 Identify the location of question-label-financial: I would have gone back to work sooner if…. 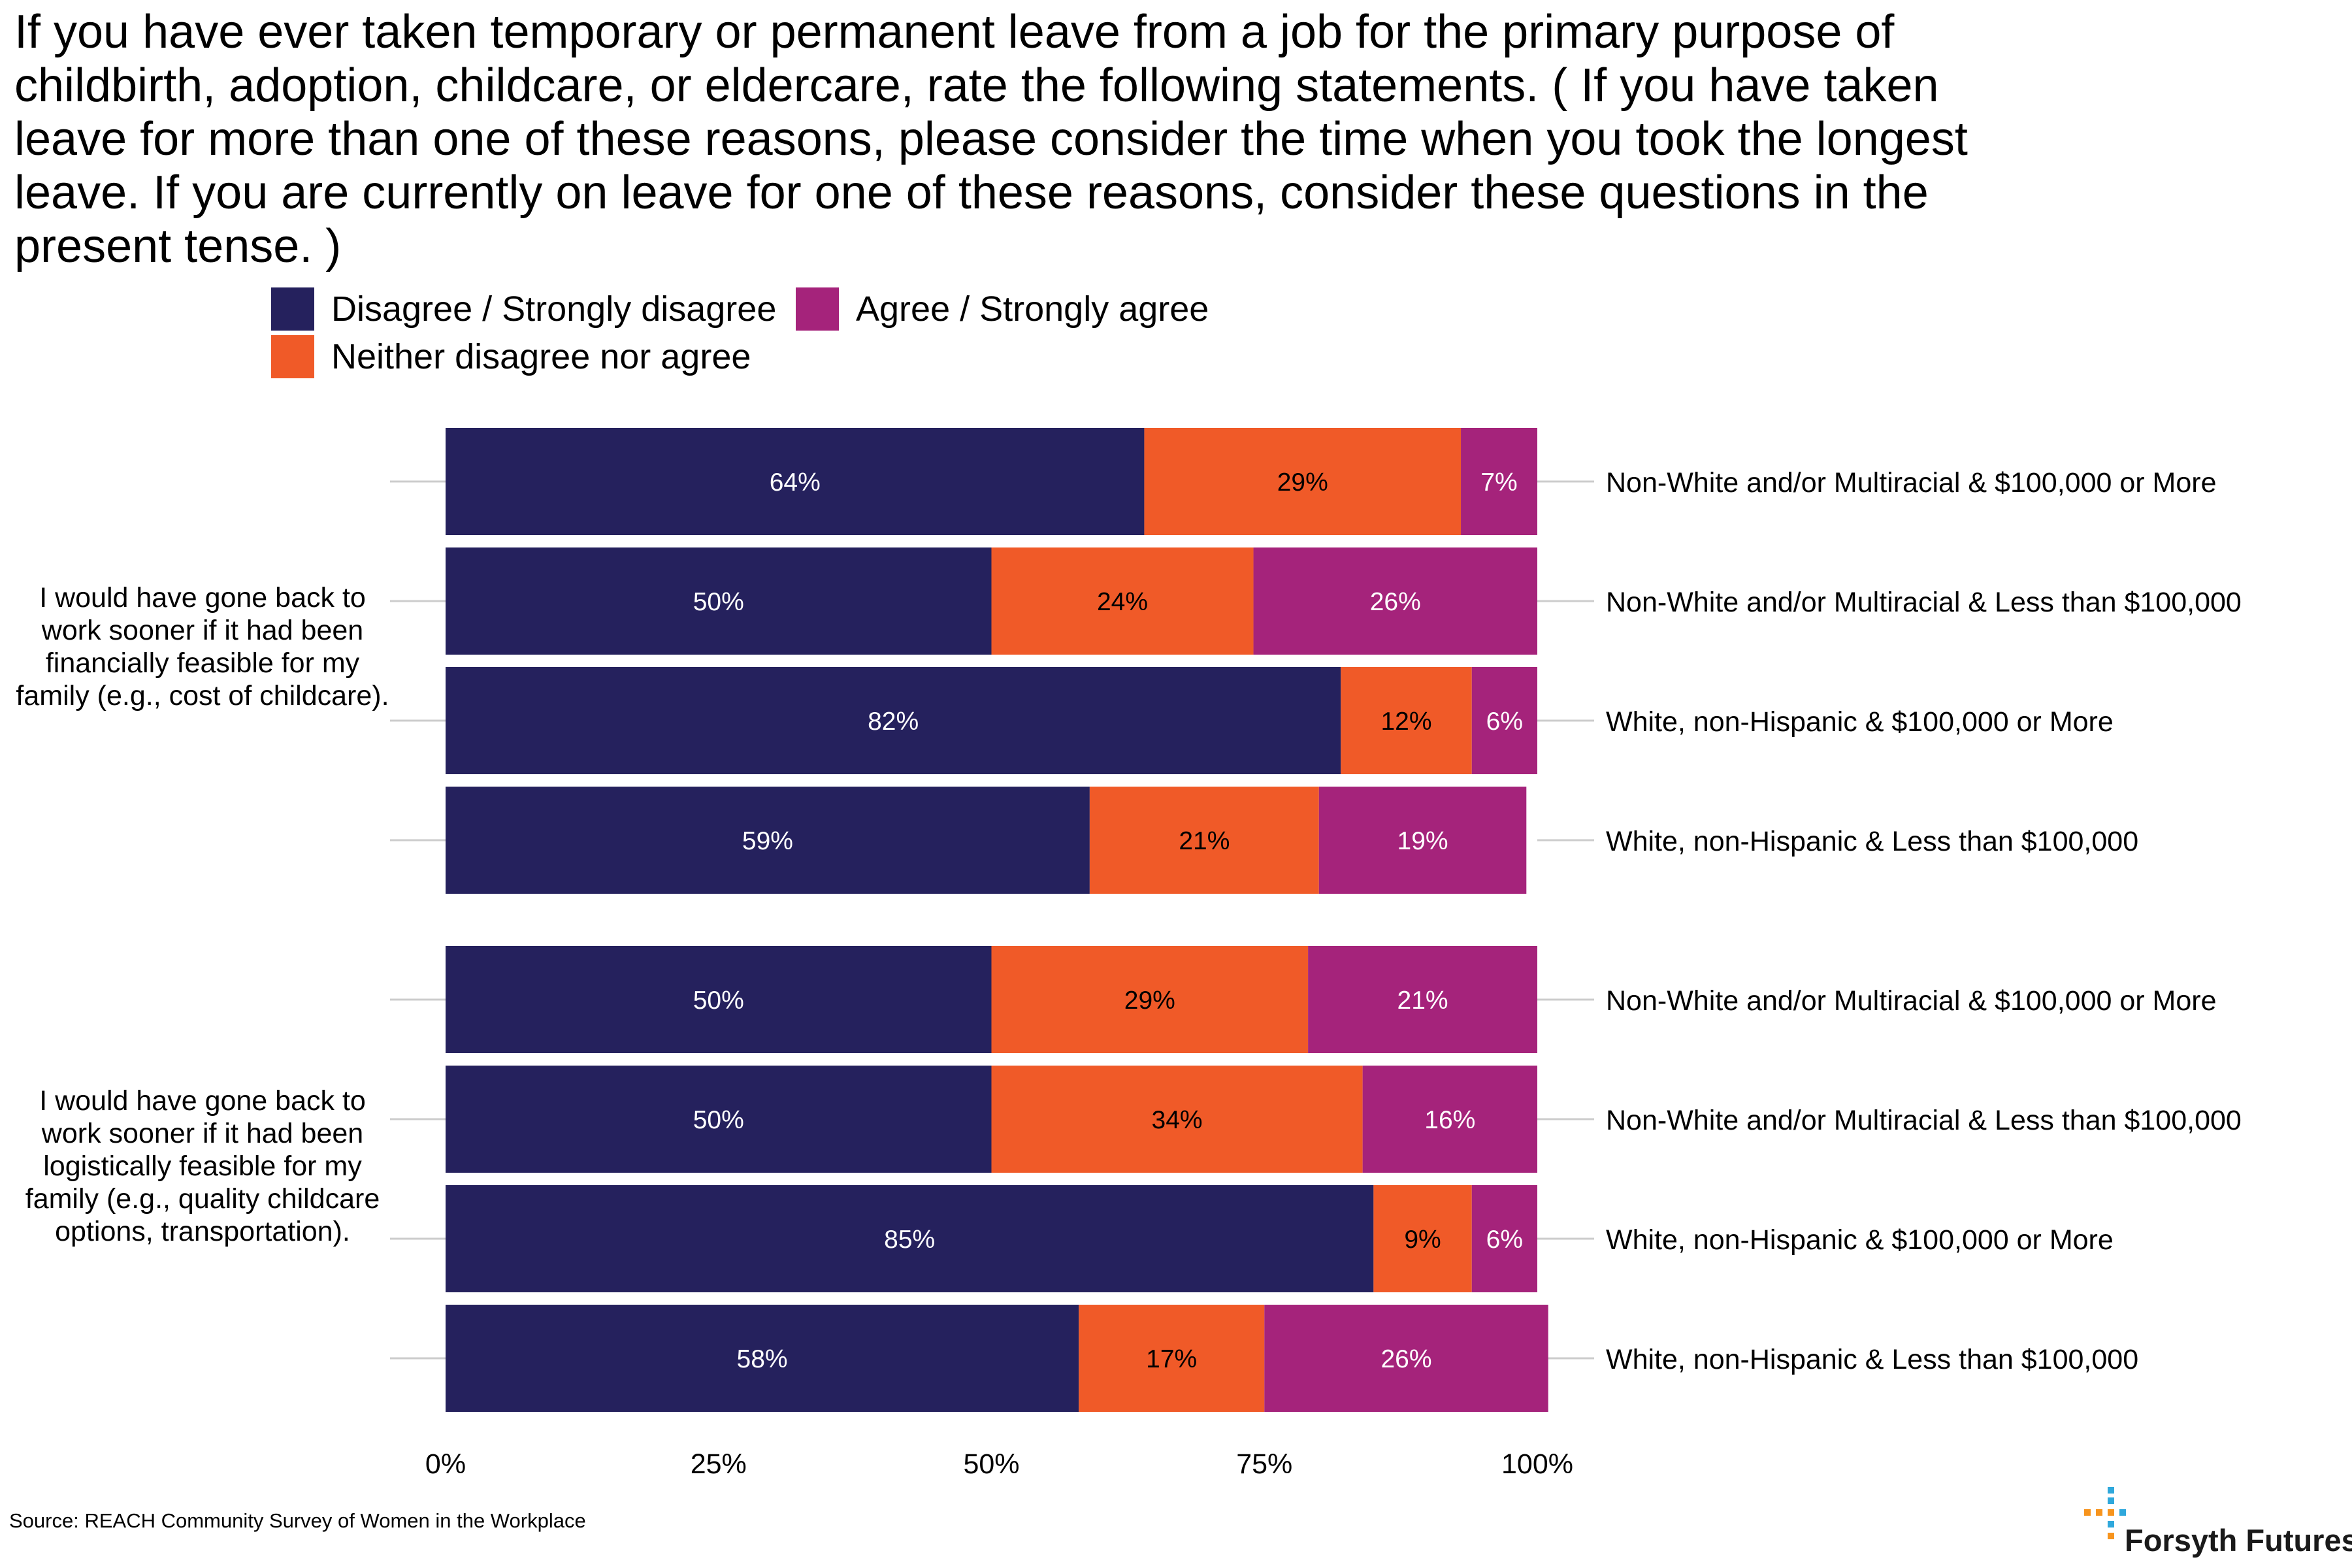
(202, 646).